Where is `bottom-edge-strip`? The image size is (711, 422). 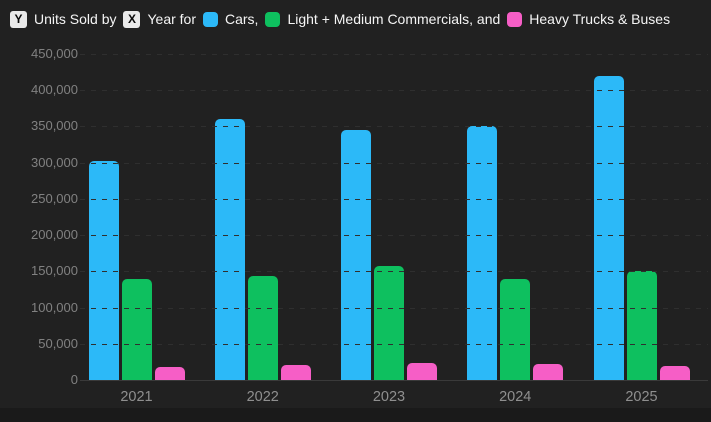 bottom-edge-strip is located at coordinates (355, 415).